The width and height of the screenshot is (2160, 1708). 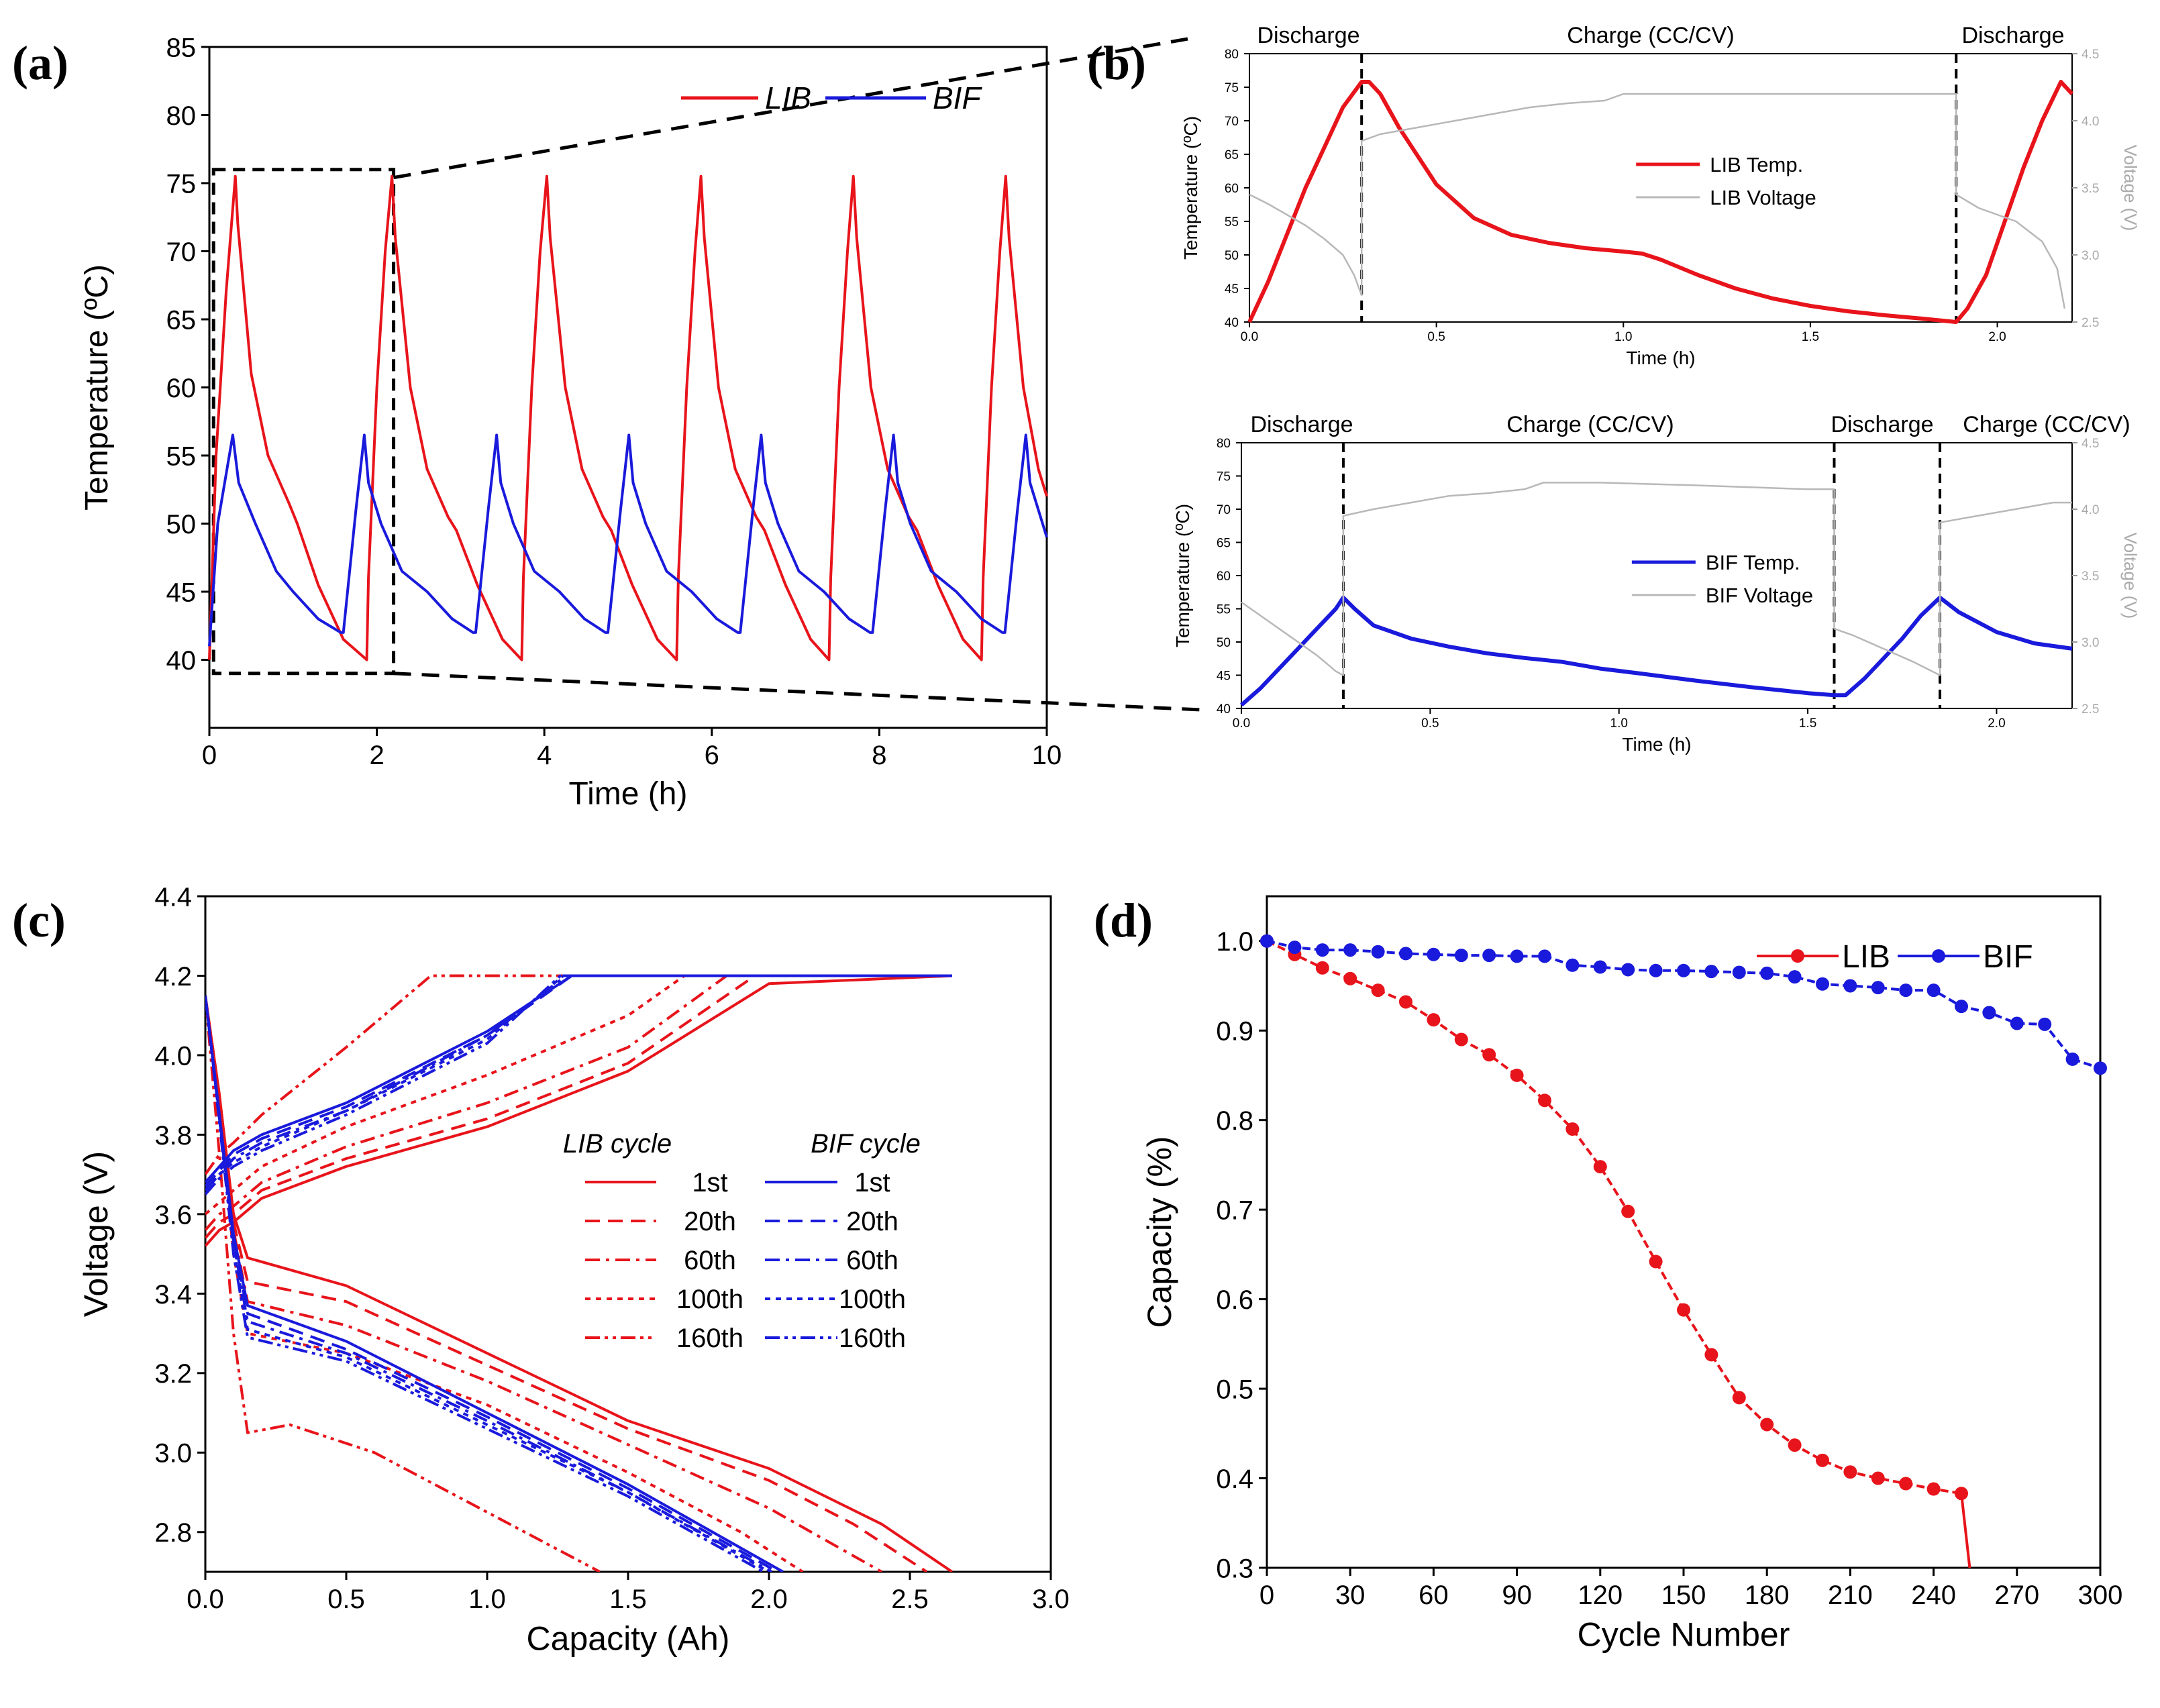 What do you see at coordinates (173, 1374) in the screenshot?
I see `panel-c-y-tick-label: 3.2` at bounding box center [173, 1374].